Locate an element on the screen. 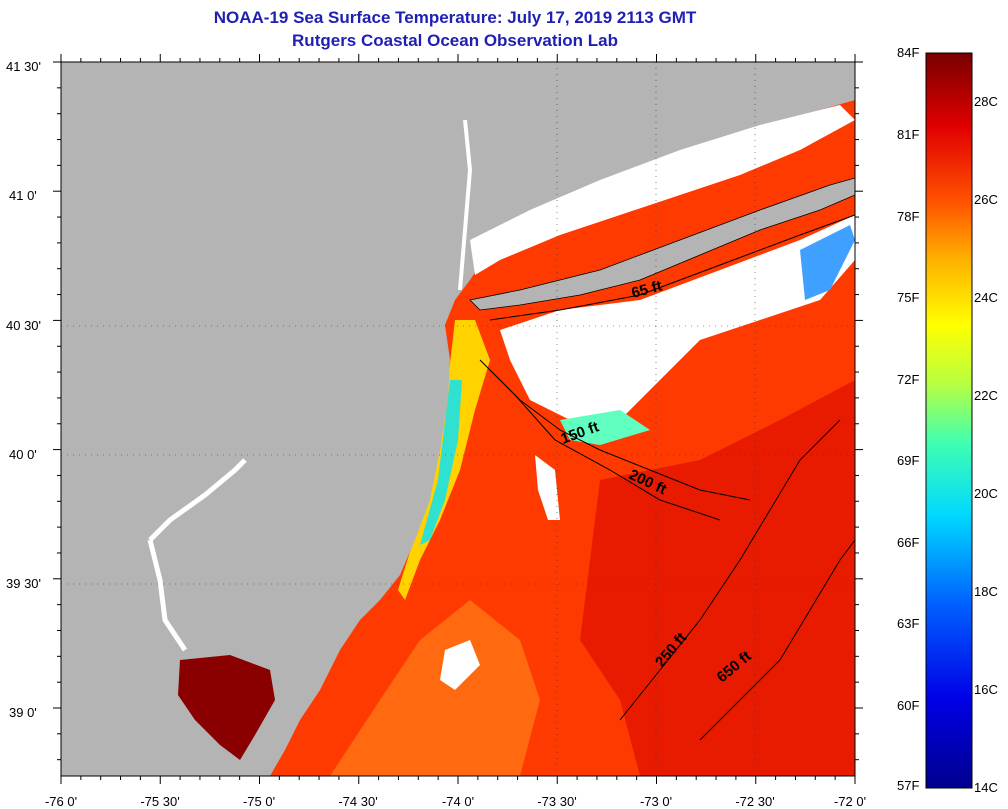  colorbar-label-c: 18C is located at coordinates (986, 591).